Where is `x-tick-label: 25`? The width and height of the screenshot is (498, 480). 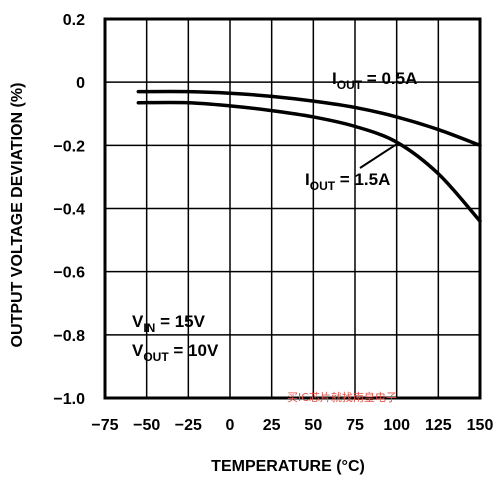
x-tick-label: 25 is located at coordinates (272, 425).